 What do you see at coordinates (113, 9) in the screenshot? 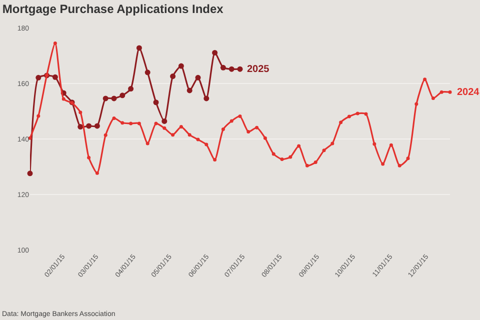
I see `chart-title: Mortgage Purchase Applications Index` at bounding box center [113, 9].